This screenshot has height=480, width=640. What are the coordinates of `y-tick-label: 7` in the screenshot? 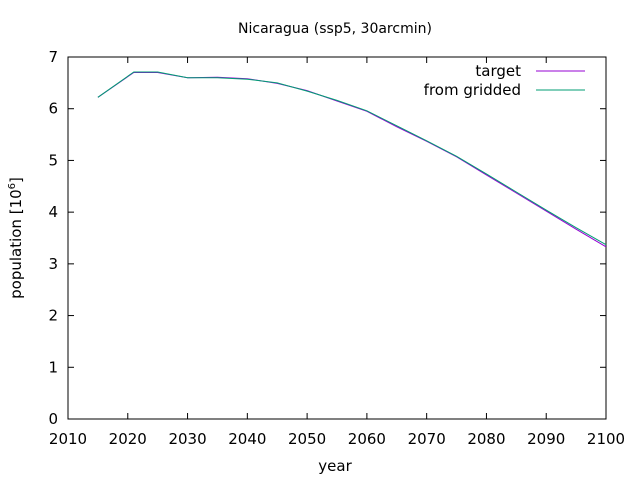 It's located at (53, 57).